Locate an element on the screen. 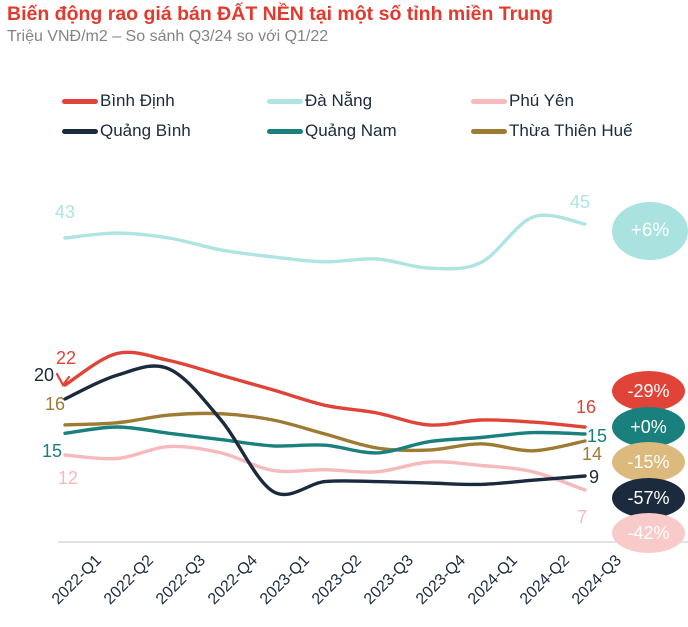  badge-text: -42% is located at coordinates (648, 532).